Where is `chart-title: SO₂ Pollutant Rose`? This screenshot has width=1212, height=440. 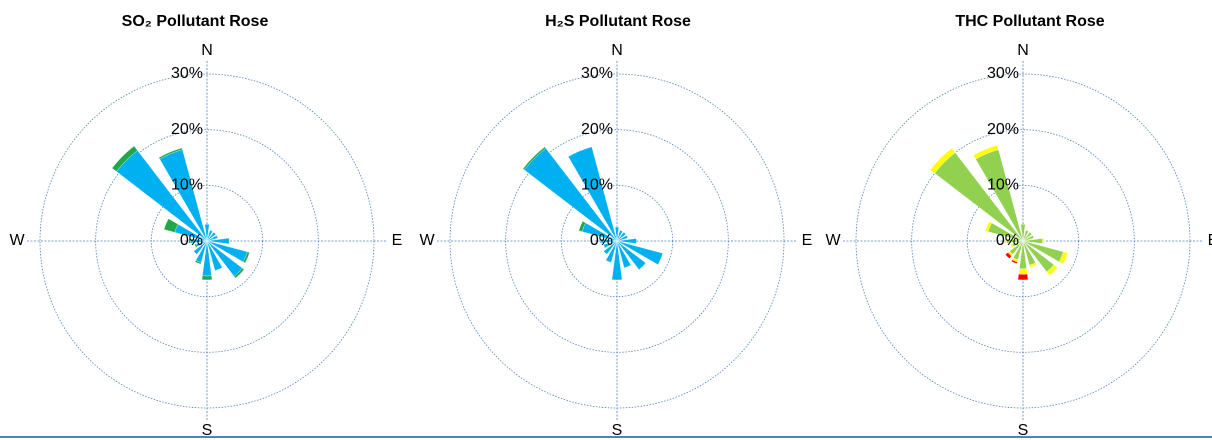 chart-title: SO₂ Pollutant Rose is located at coordinates (195, 21).